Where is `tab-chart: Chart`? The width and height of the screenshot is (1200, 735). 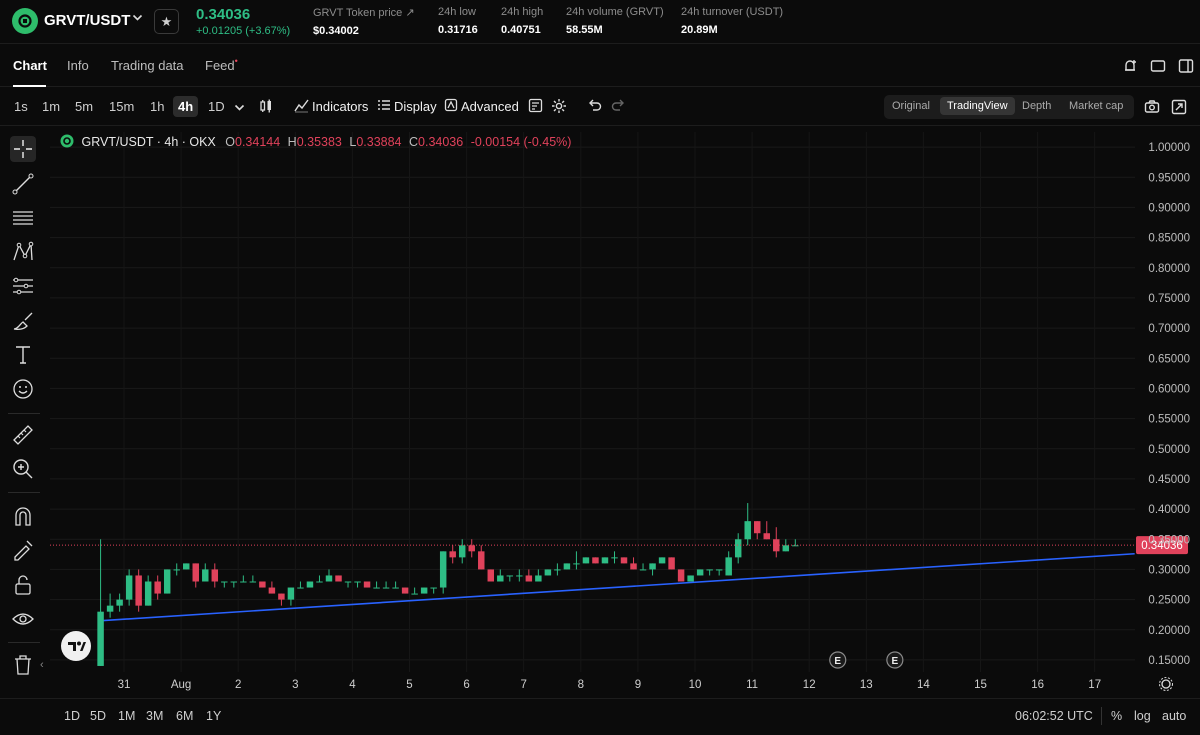 tab-chart: Chart is located at coordinates (30, 65).